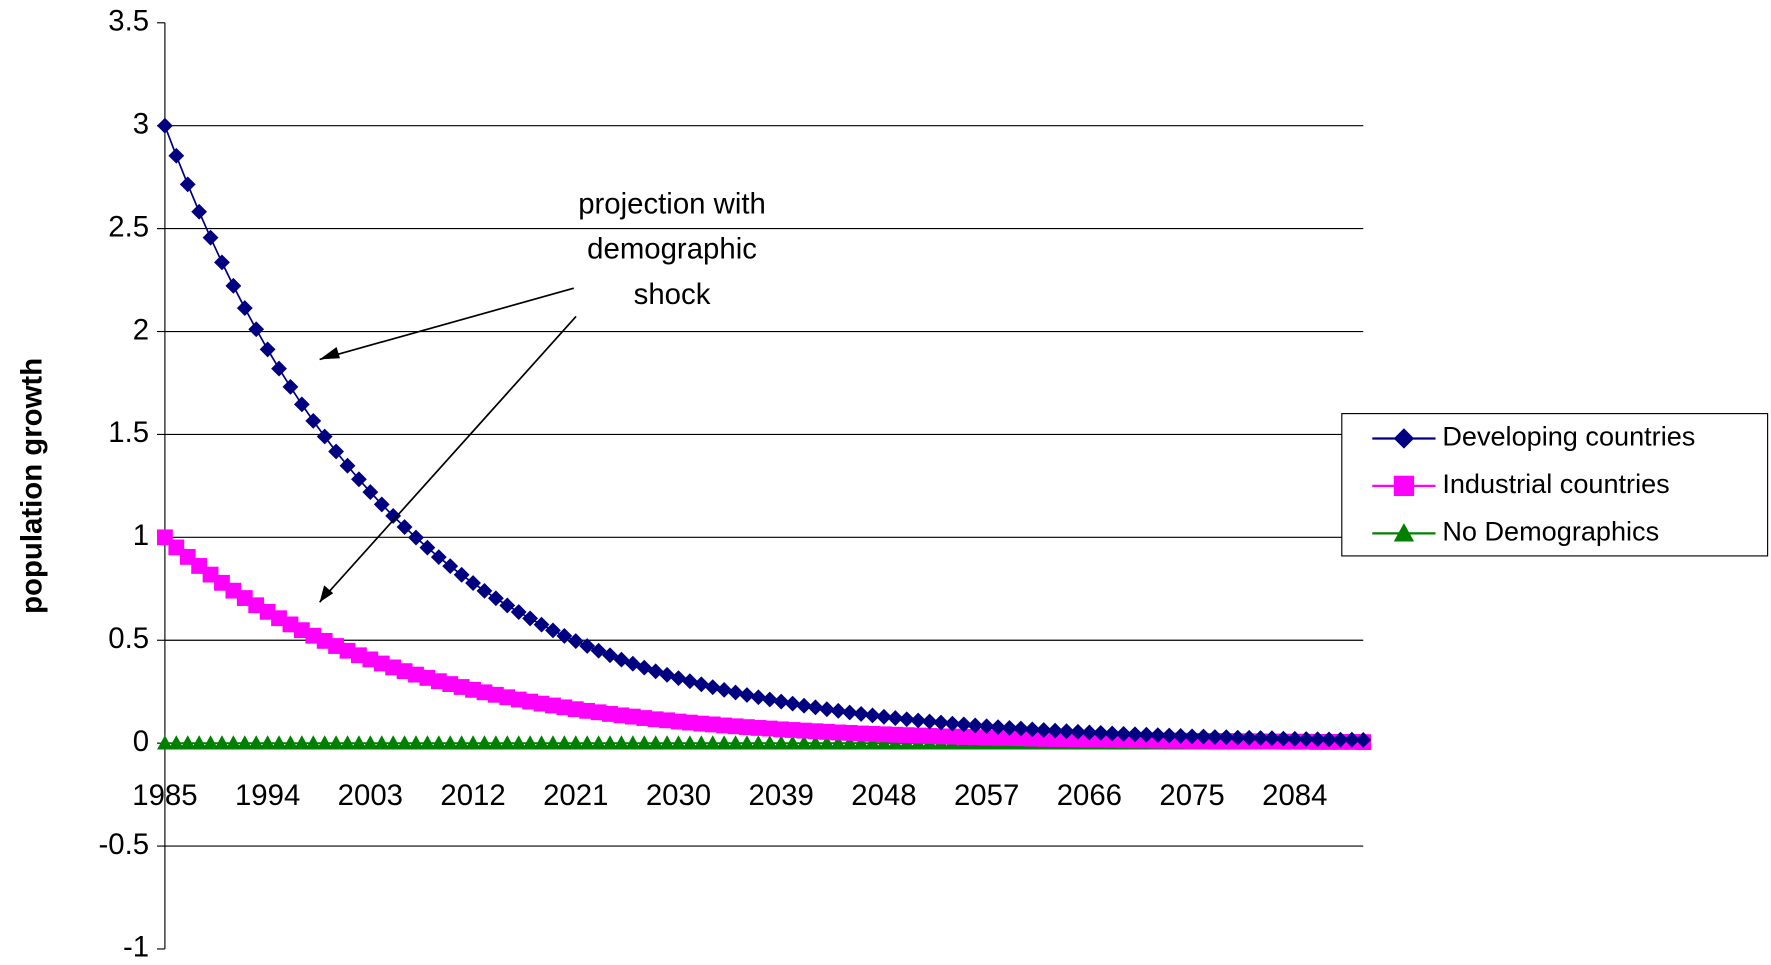 This screenshot has height=965, width=1771. What do you see at coordinates (672, 204) in the screenshot?
I see `annotation-text: projection with` at bounding box center [672, 204].